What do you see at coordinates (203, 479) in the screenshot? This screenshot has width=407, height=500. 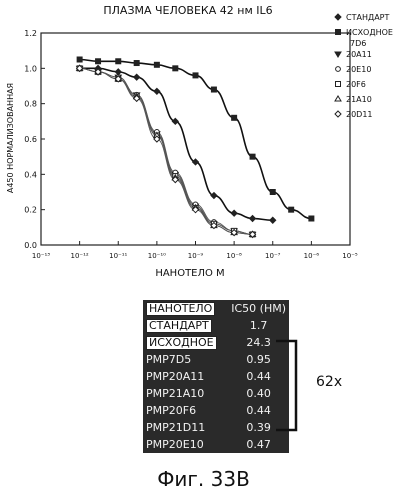 I see `figure-caption: Фиг. 33B` at bounding box center [203, 479].